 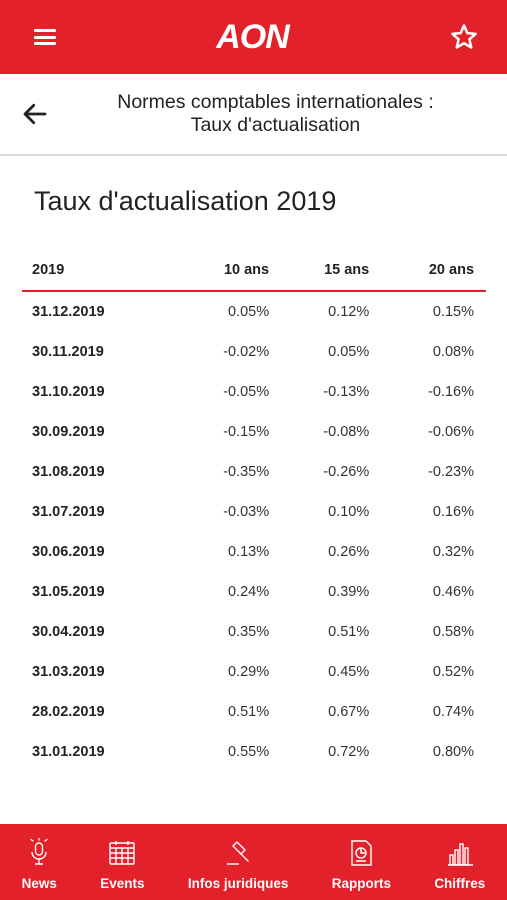 I want to click on cell-20-years: 0.52%, so click(x=453, y=672).